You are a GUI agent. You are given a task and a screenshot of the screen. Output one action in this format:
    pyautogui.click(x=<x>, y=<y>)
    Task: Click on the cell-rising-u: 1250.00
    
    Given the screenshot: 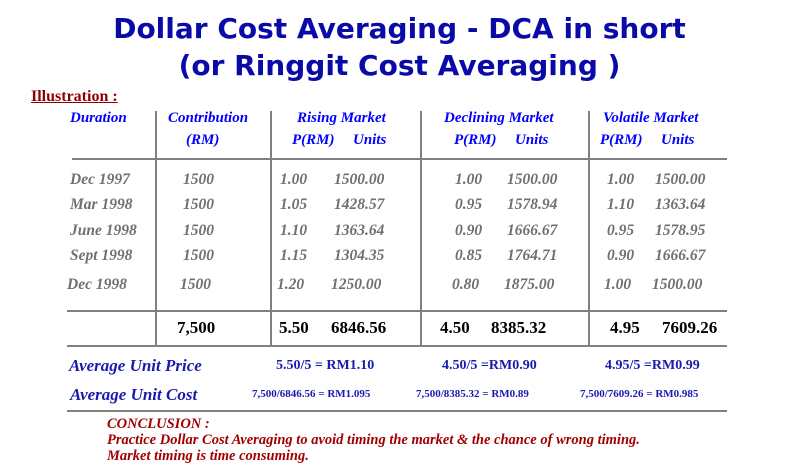 What is the action you would take?
    pyautogui.click(x=356, y=284)
    